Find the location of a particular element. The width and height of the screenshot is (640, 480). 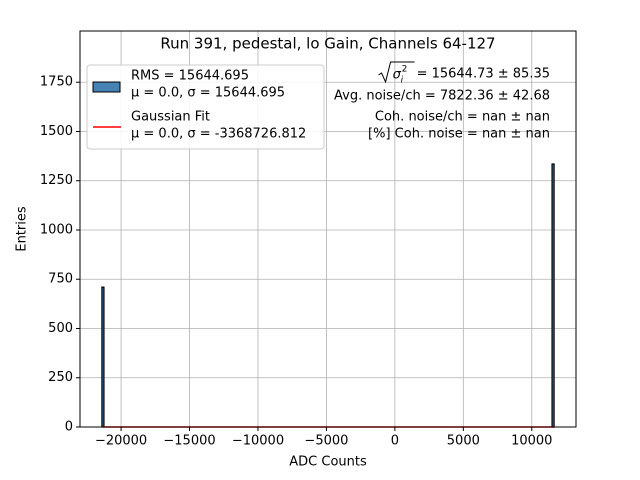

y-tick-label: 1750 is located at coordinates (56, 82).